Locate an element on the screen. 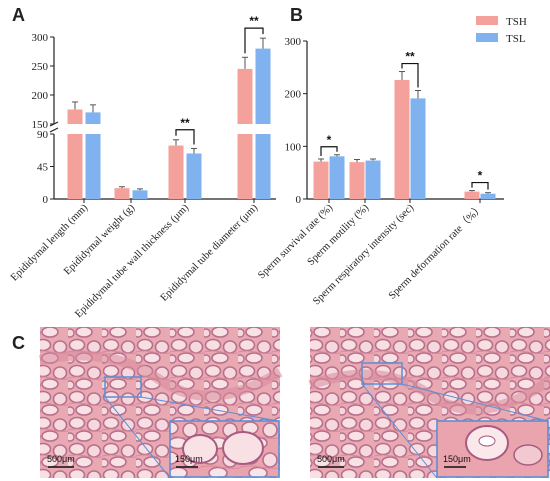 Image resolution: width=550 pixels, height=481 pixels. y-tick-label: 45 is located at coordinates (43, 168).